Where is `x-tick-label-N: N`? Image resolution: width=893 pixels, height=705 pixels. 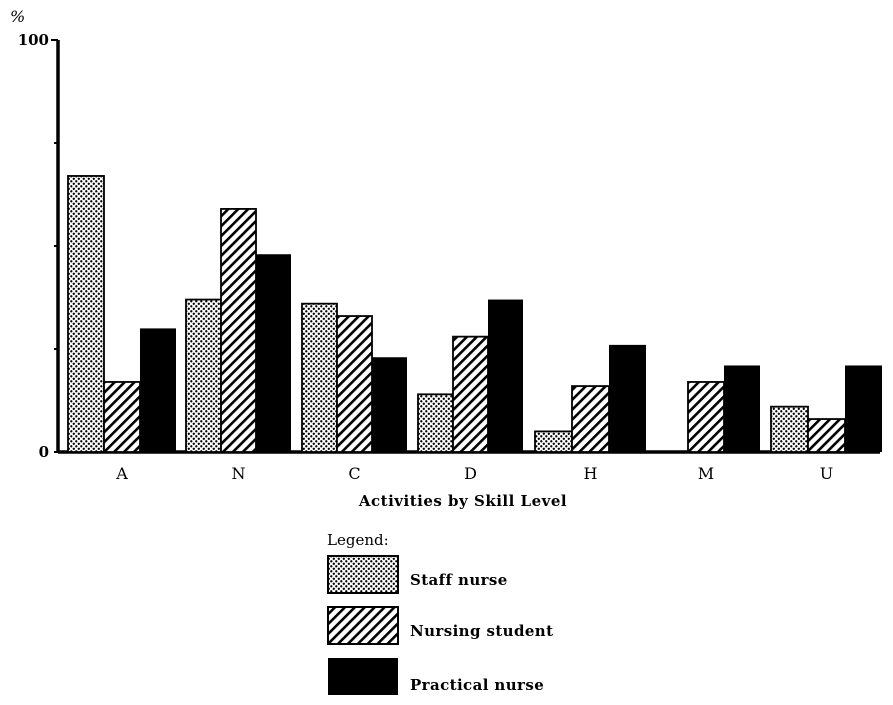 x-tick-label-N: N is located at coordinates (239, 473).